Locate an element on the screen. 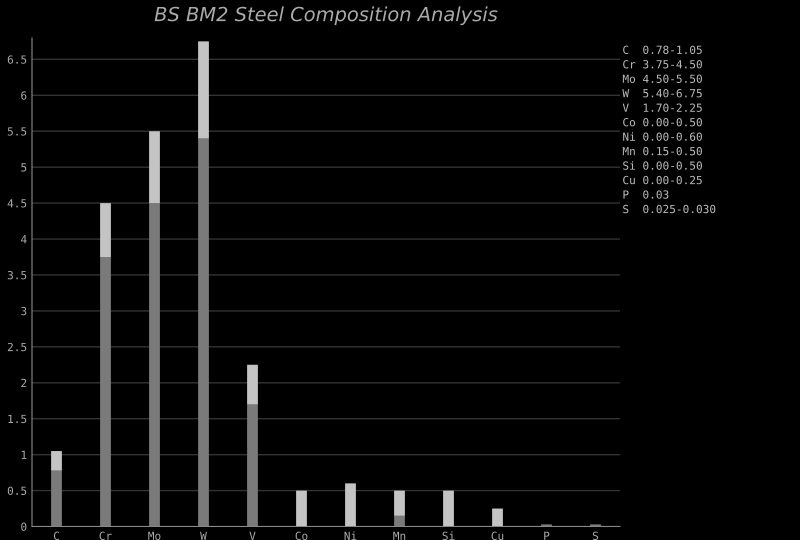  x-tick-label: Mo is located at coordinates (154, 536).